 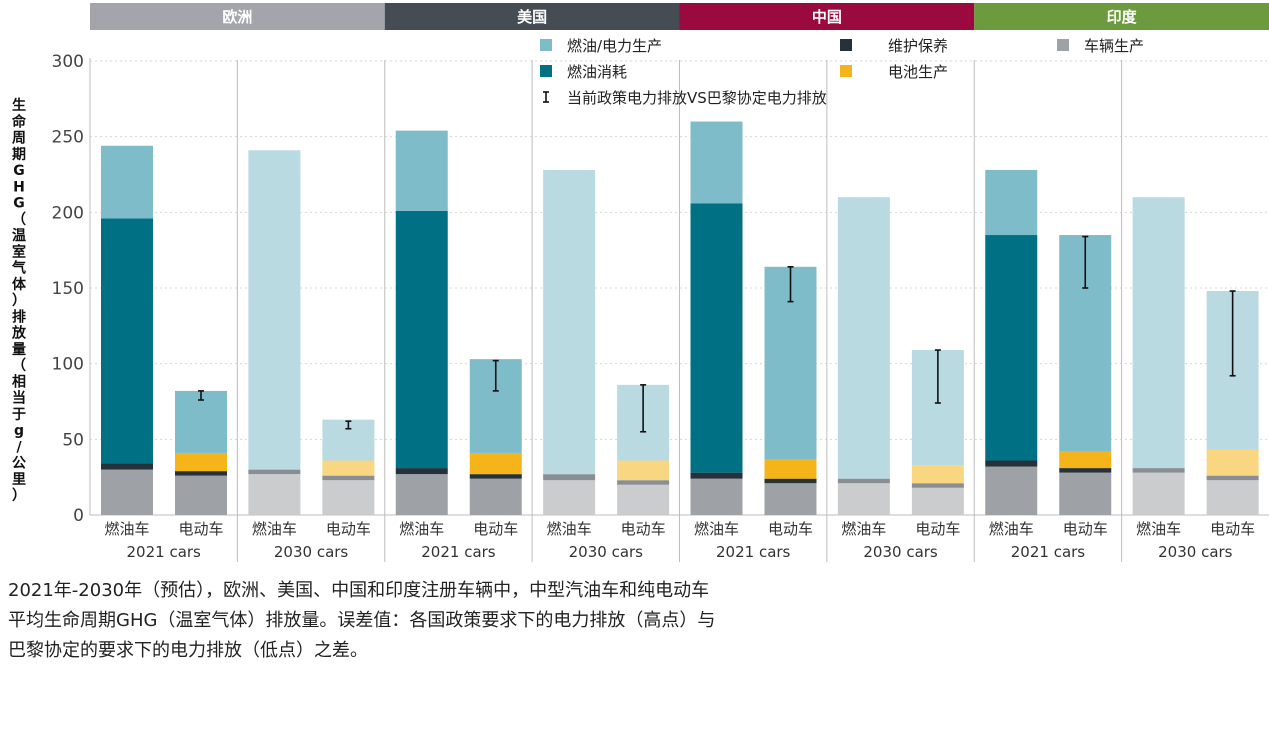 What do you see at coordinates (73, 440) in the screenshot?
I see `y-tick-label: 50` at bounding box center [73, 440].